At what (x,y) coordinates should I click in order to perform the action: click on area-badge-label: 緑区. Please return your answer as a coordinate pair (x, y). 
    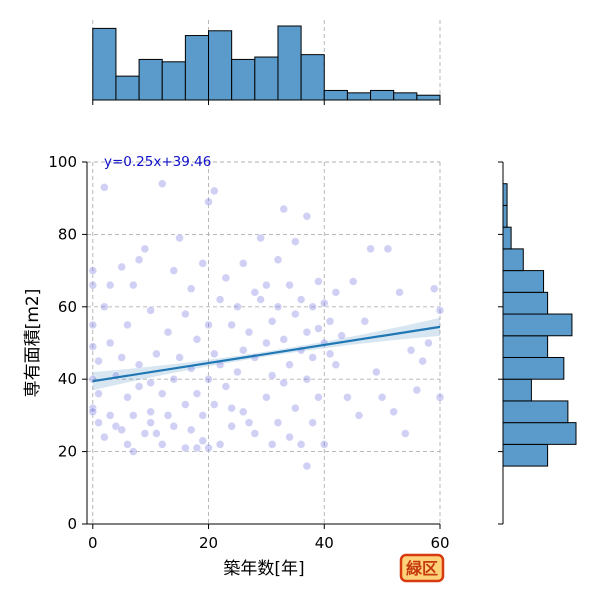
    Looking at the image, I should click on (422, 568).